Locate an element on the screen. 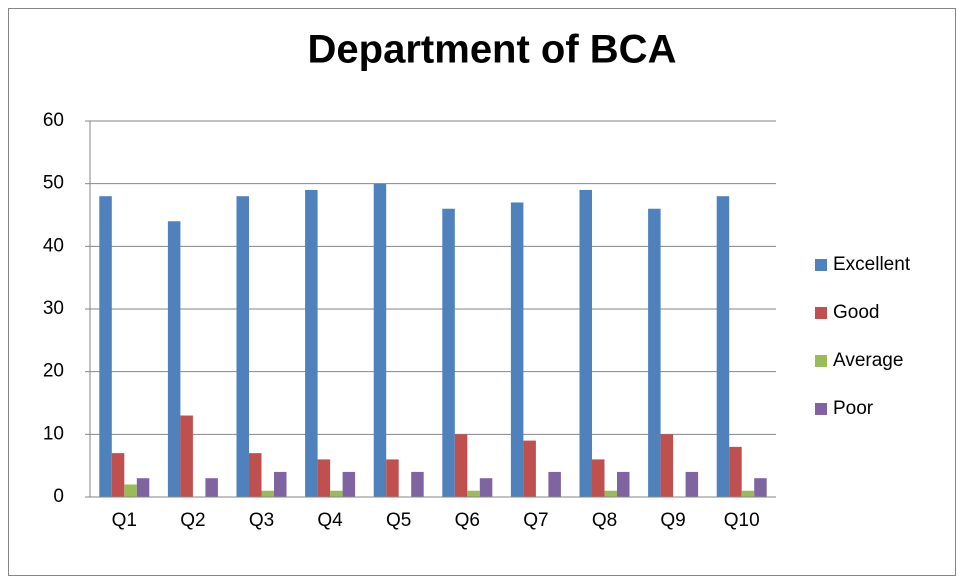  legend-label: Poor is located at coordinates (853, 408).